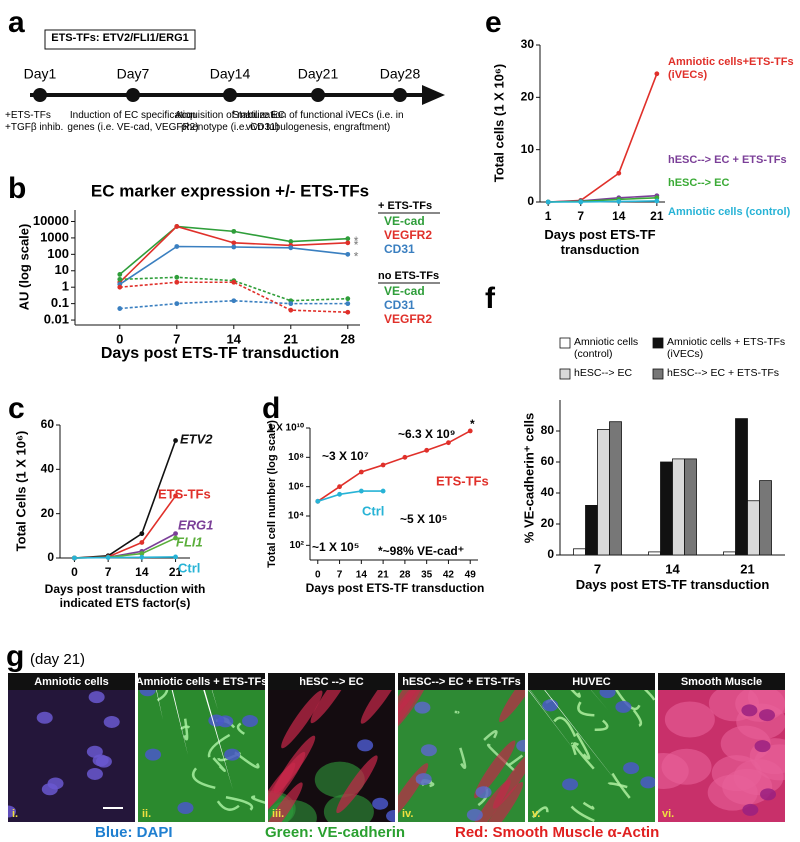 The height and width of the screenshot is (842, 800). What do you see at coordinates (230, 74) in the screenshot?
I see `day-label: Day14` at bounding box center [230, 74].